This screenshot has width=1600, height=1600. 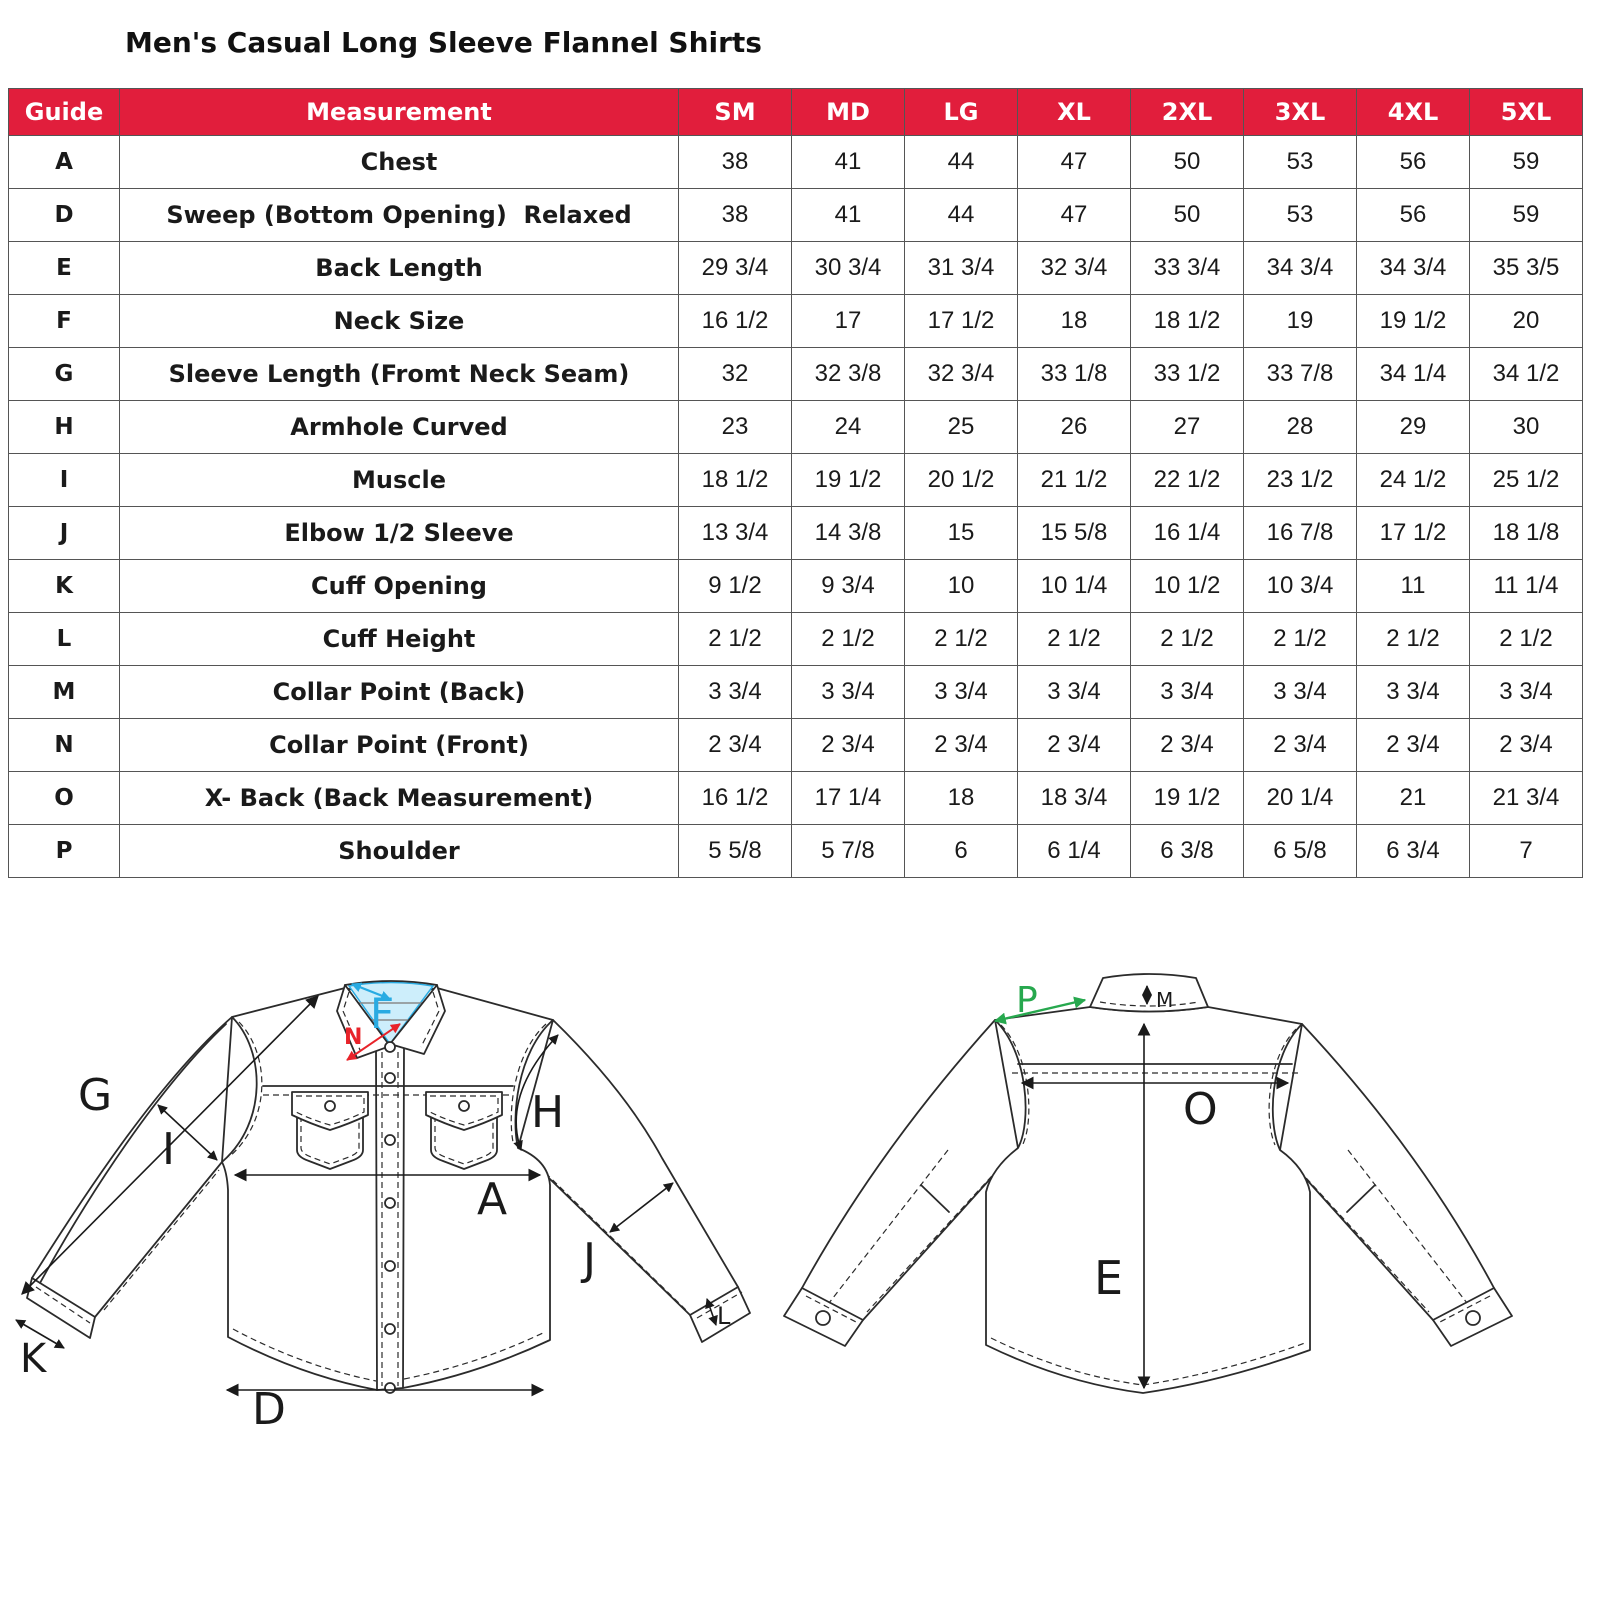 What do you see at coordinates (1108, 1278) in the screenshot?
I see `label-E: E` at bounding box center [1108, 1278].